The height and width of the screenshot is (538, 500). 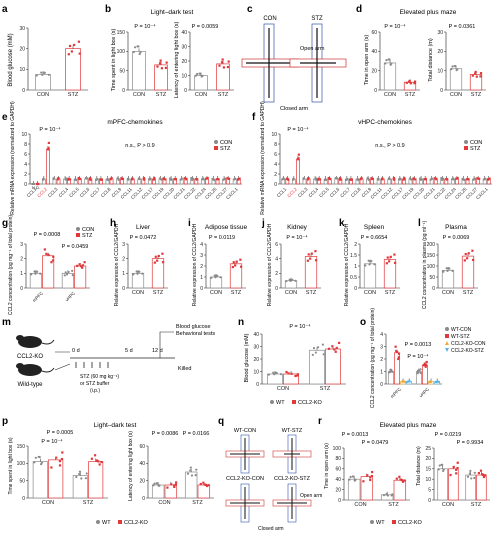 What do you see at coordinates (257, 385) in the screenshot?
I see `y-tick-label: 0` at bounding box center [257, 385].